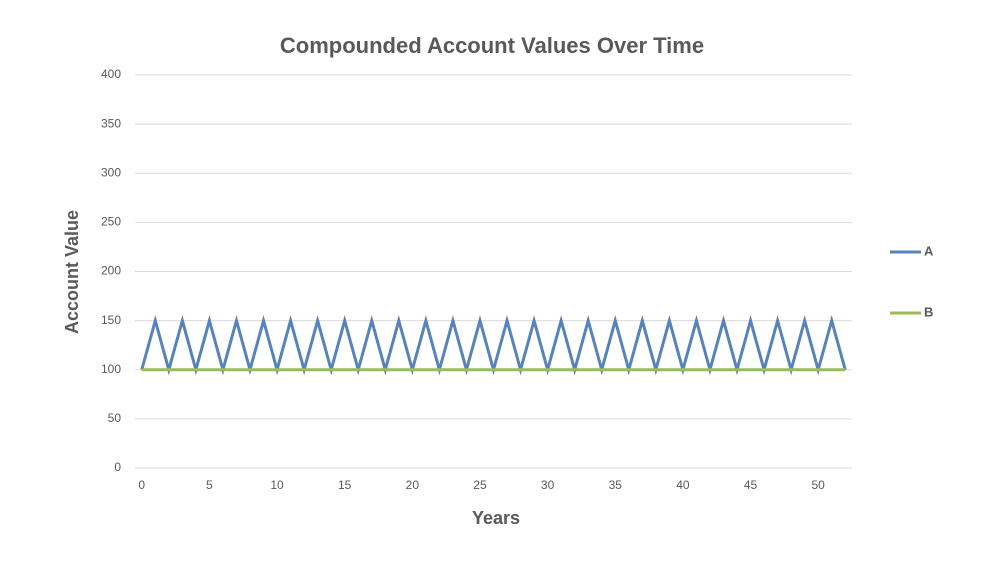 The width and height of the screenshot is (999, 576). Describe the element at coordinates (751, 485) in the screenshot. I see `x-tick-label: 45` at that location.